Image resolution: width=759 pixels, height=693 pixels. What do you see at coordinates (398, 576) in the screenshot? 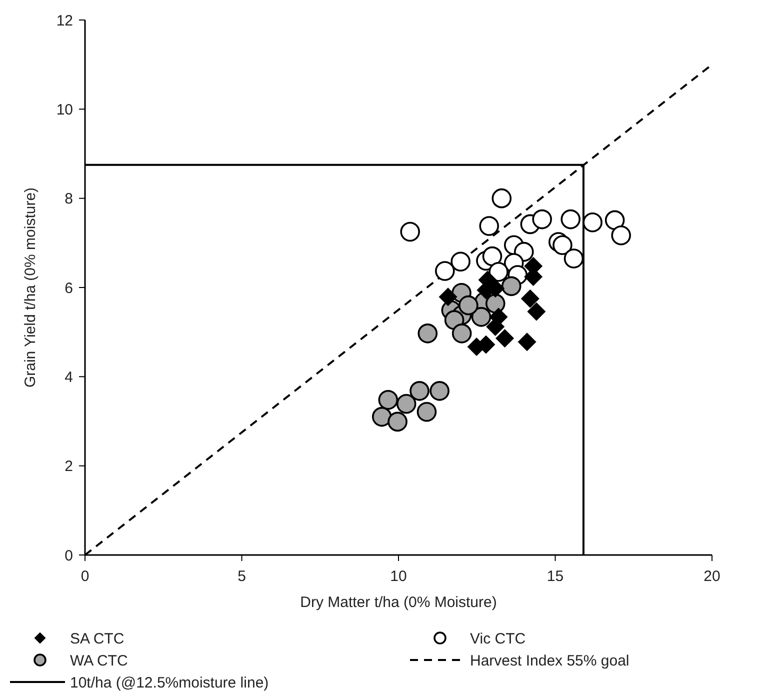
I see `x-tick-label: 10` at bounding box center [398, 576].